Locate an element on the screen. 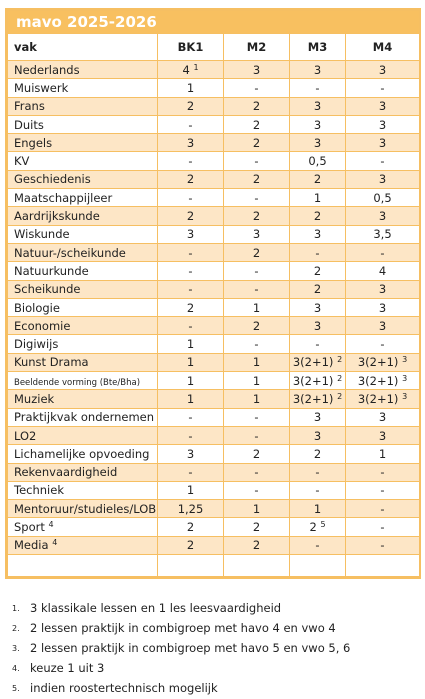 The width and height of the screenshot is (425, 699). header-cell: M4 is located at coordinates (382, 47).